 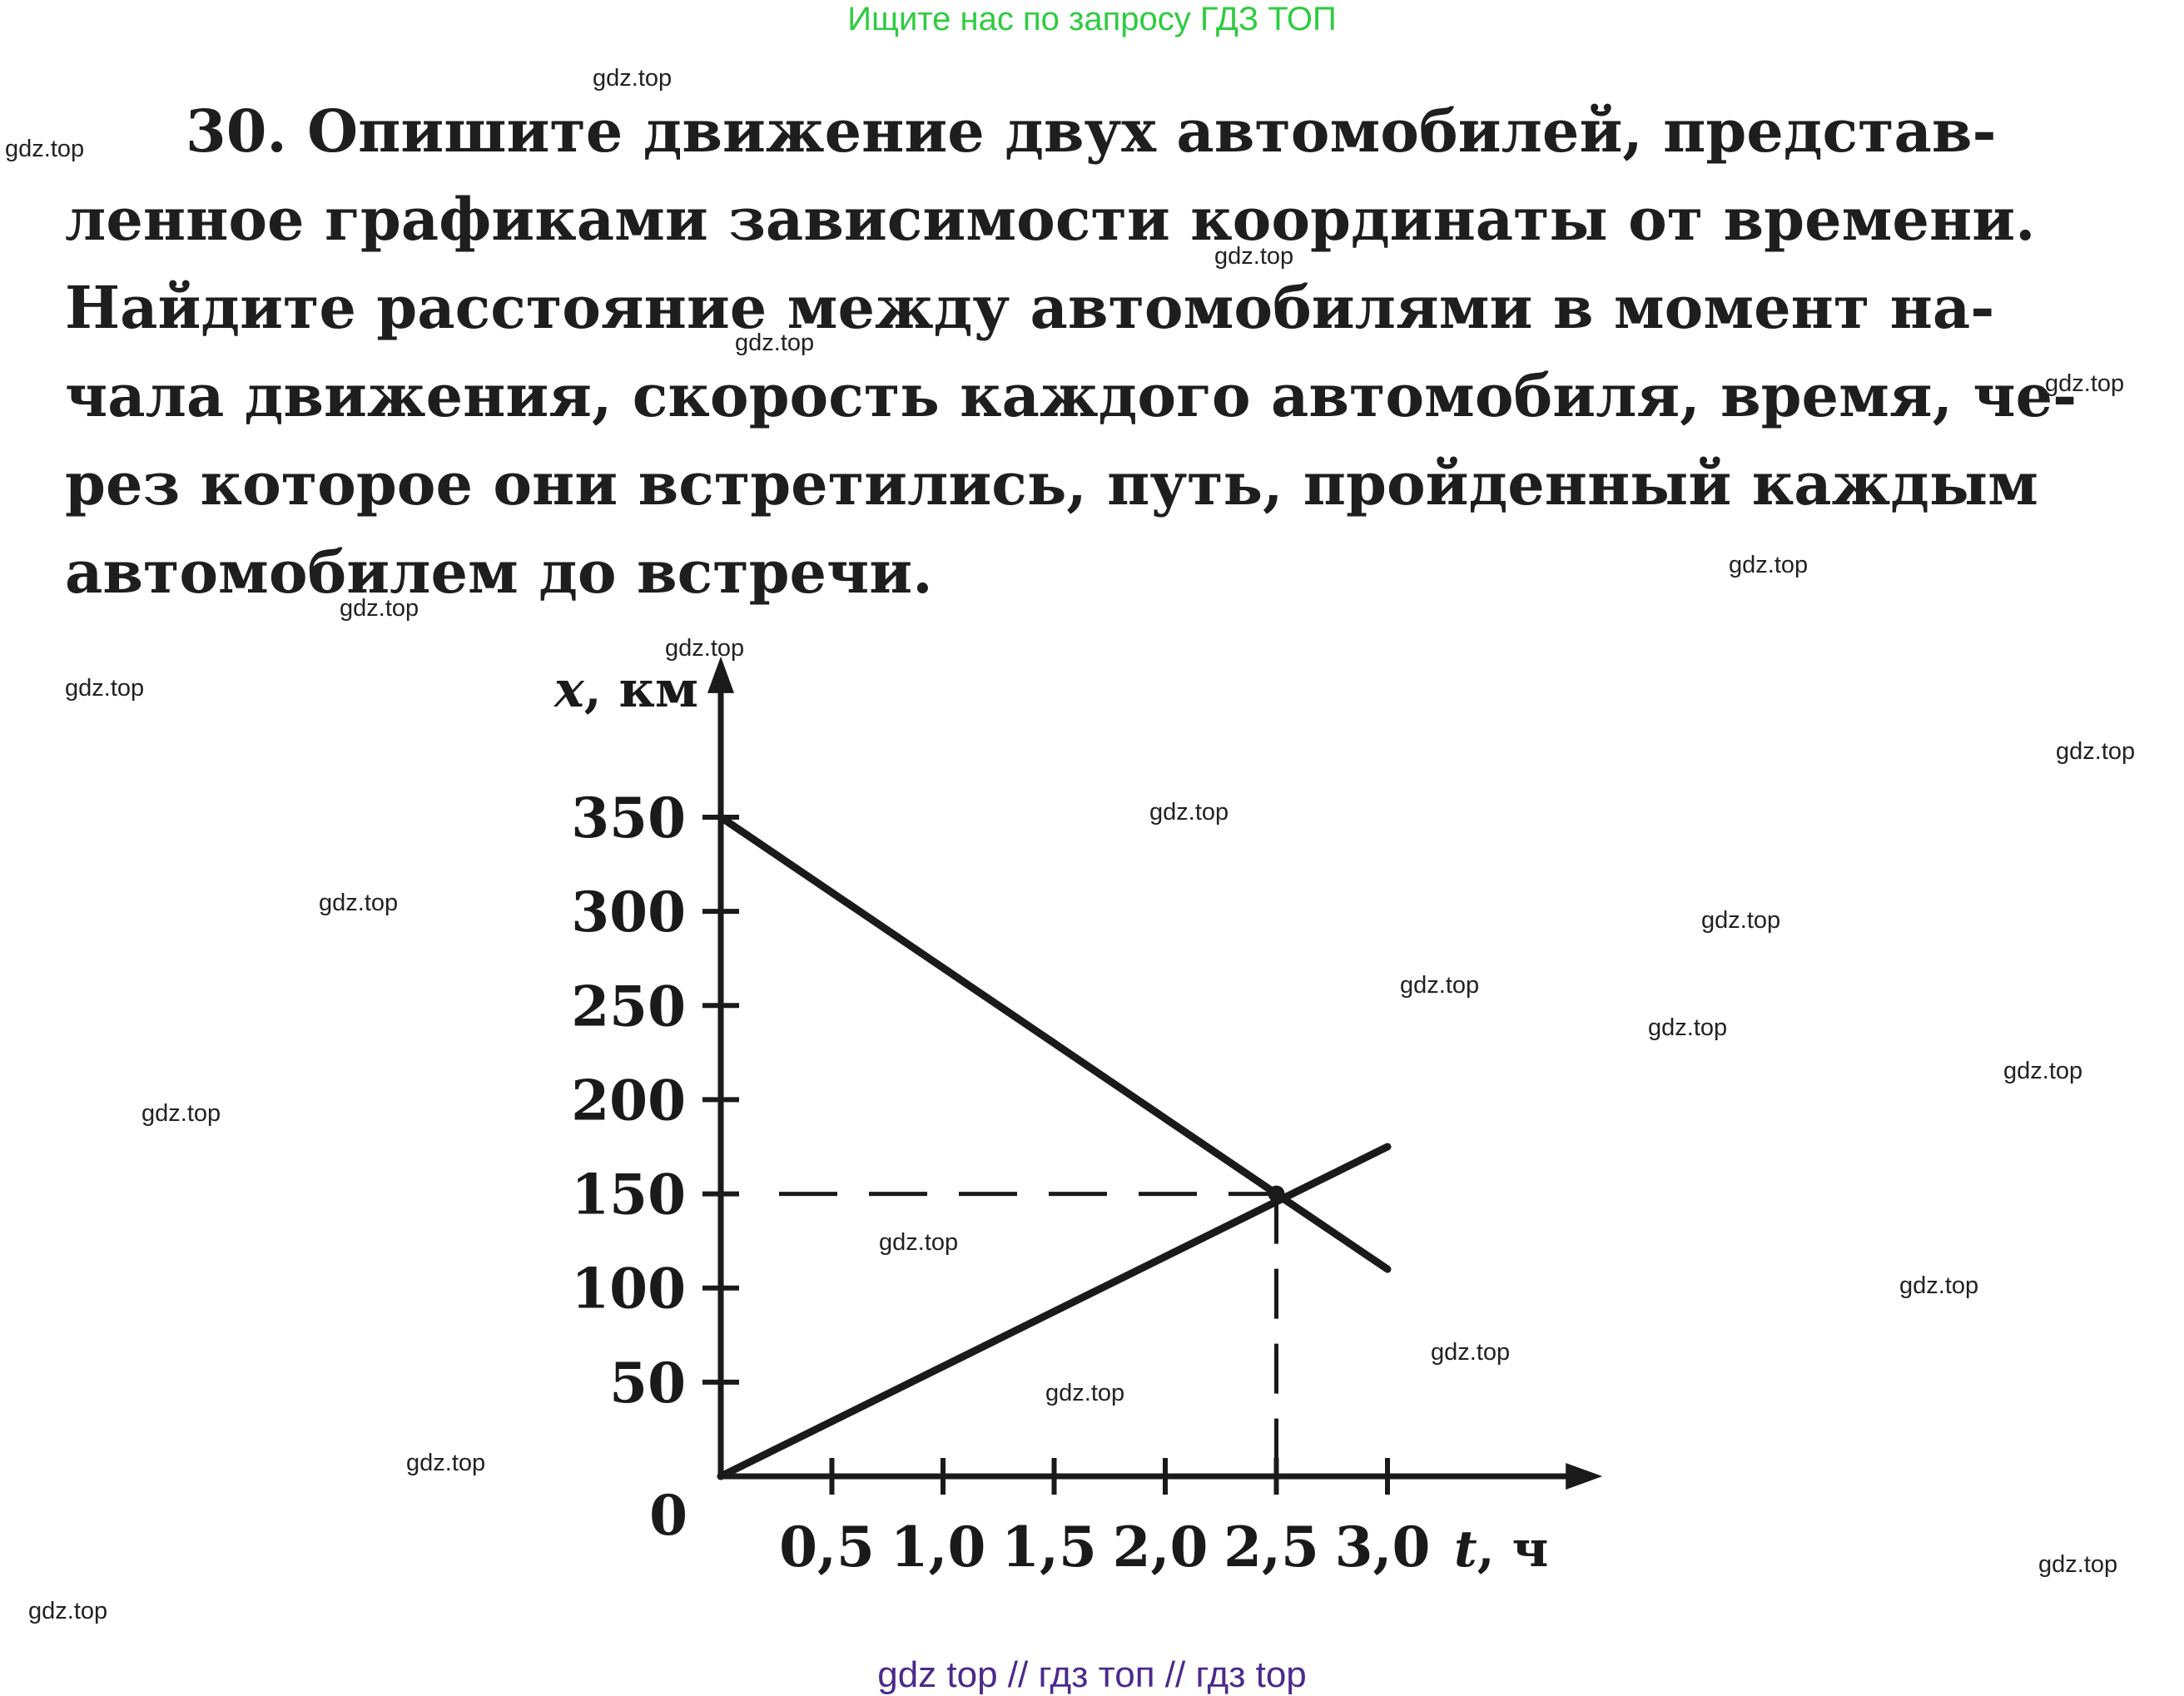 What do you see at coordinates (1383, 1547) in the screenshot?
I see `x-tick-label: 3,0` at bounding box center [1383, 1547].